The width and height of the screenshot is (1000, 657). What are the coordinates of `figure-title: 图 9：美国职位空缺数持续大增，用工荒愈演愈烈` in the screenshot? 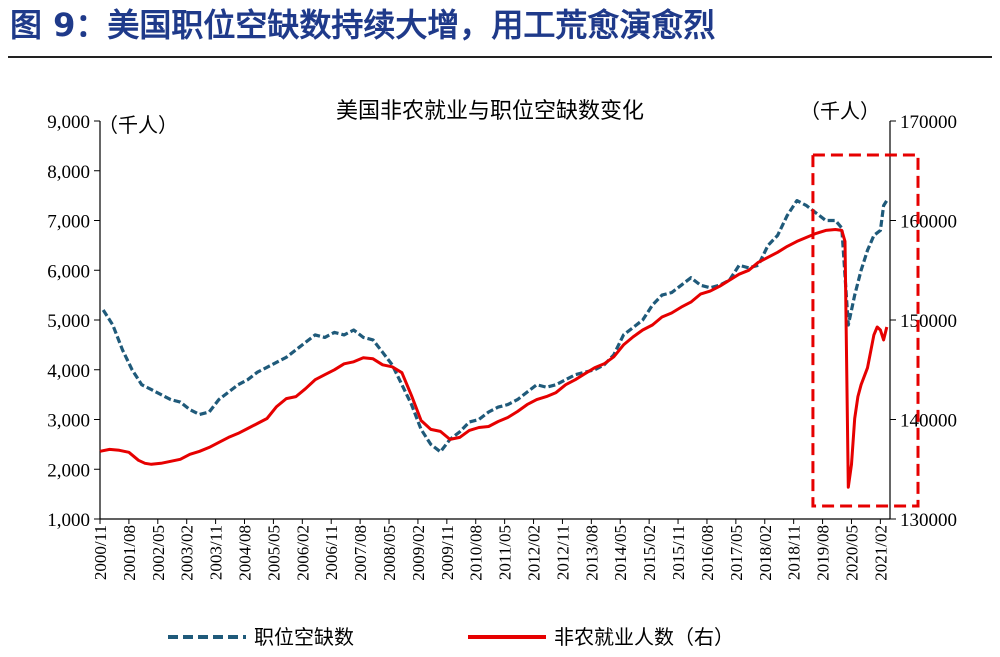 It's located at (363, 25).